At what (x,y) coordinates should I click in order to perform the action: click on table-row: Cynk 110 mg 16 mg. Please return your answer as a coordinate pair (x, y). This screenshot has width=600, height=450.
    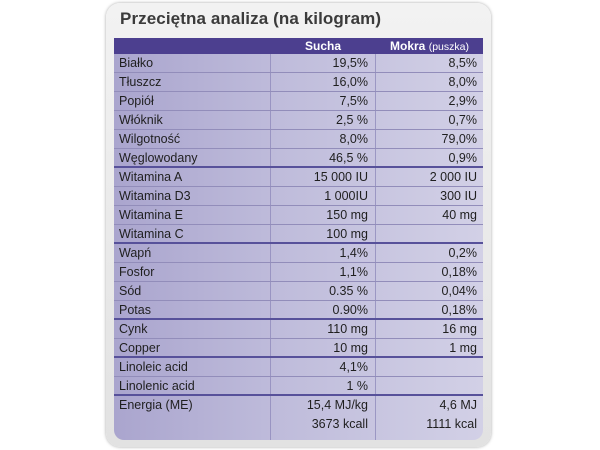
    Looking at the image, I should click on (298, 329).